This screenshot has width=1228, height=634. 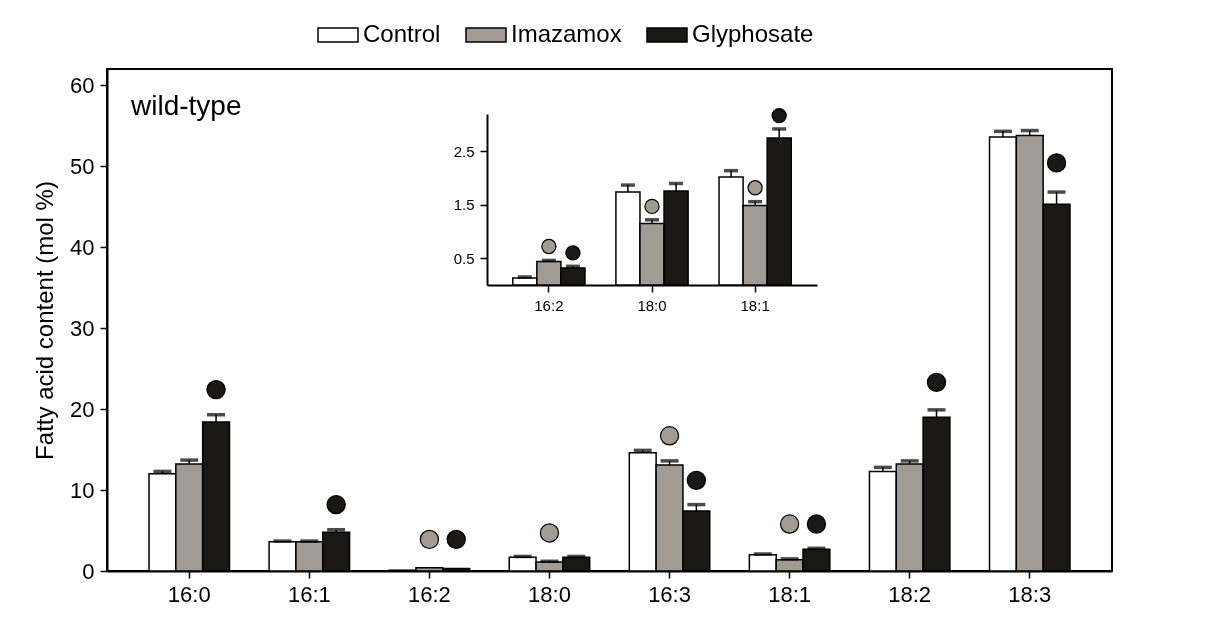 What do you see at coordinates (186, 105) in the screenshot?
I see `annotation: wild-type` at bounding box center [186, 105].